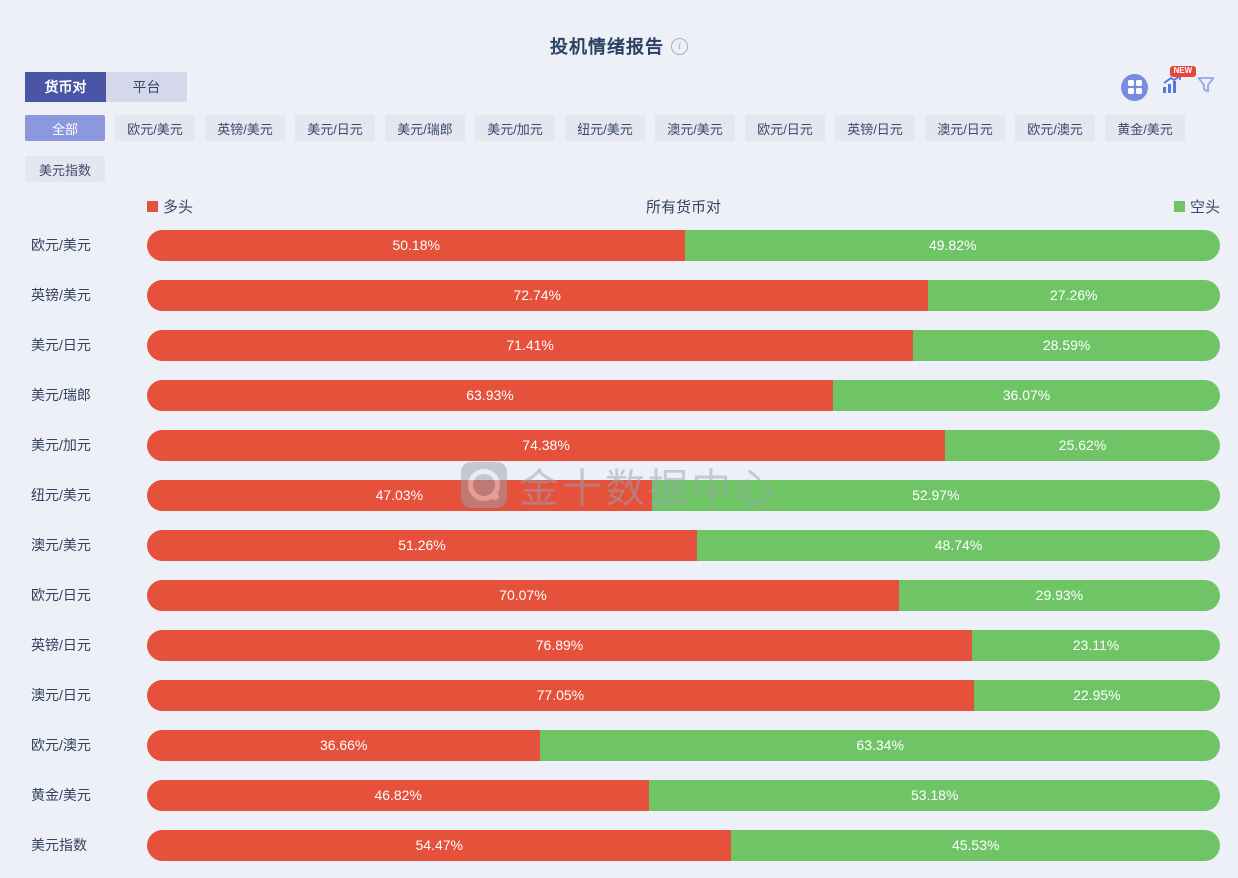 The image size is (1238, 878). What do you see at coordinates (61, 395) in the screenshot?
I see `currency-pair-label: 美元/瑞郎` at bounding box center [61, 395].